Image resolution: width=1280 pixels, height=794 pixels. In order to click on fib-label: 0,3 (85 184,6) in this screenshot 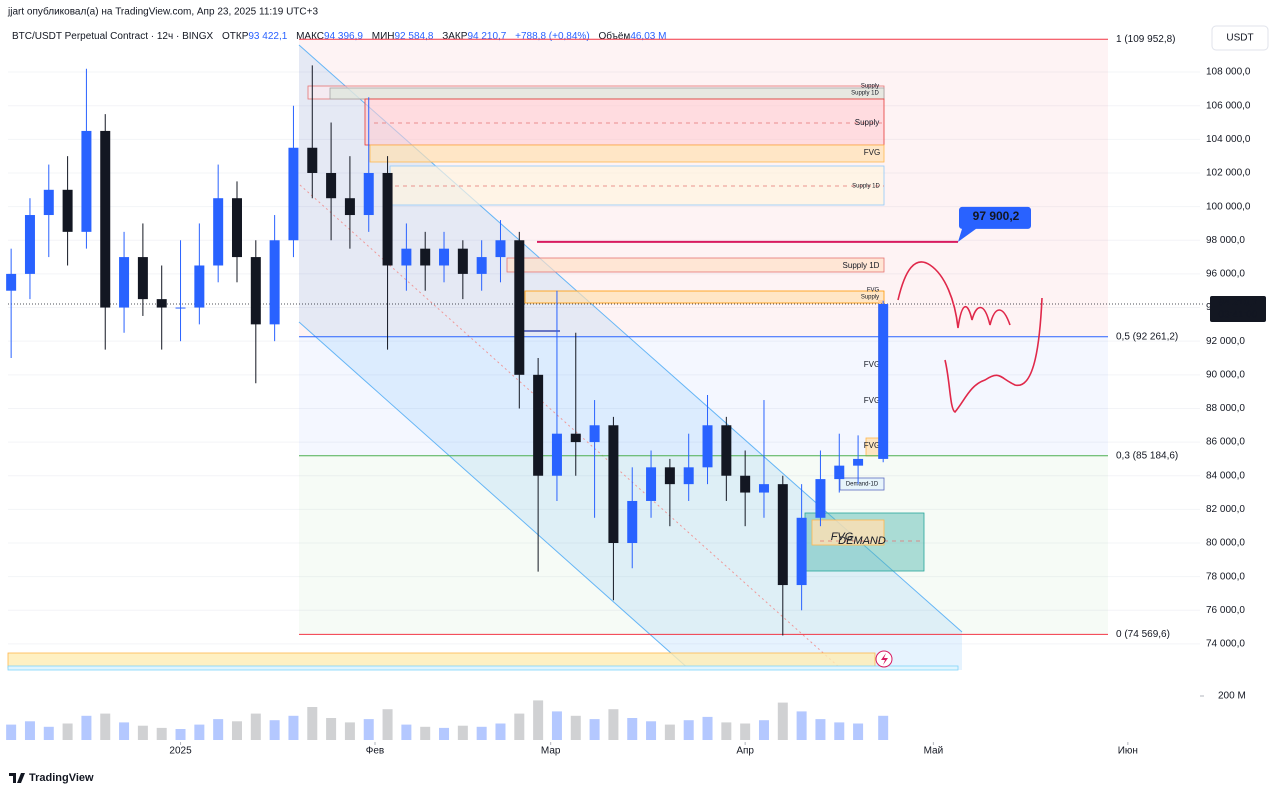, I will do `click(1147, 455)`.